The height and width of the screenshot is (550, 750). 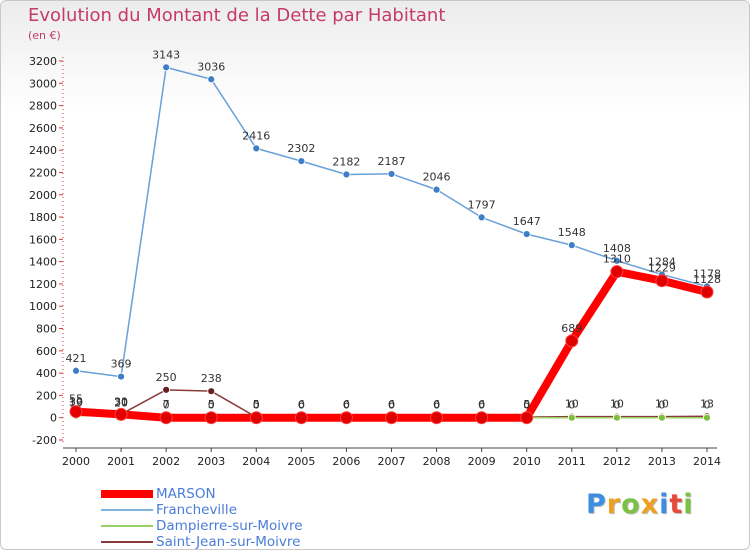 I want to click on data-label: 1797, so click(x=482, y=204).